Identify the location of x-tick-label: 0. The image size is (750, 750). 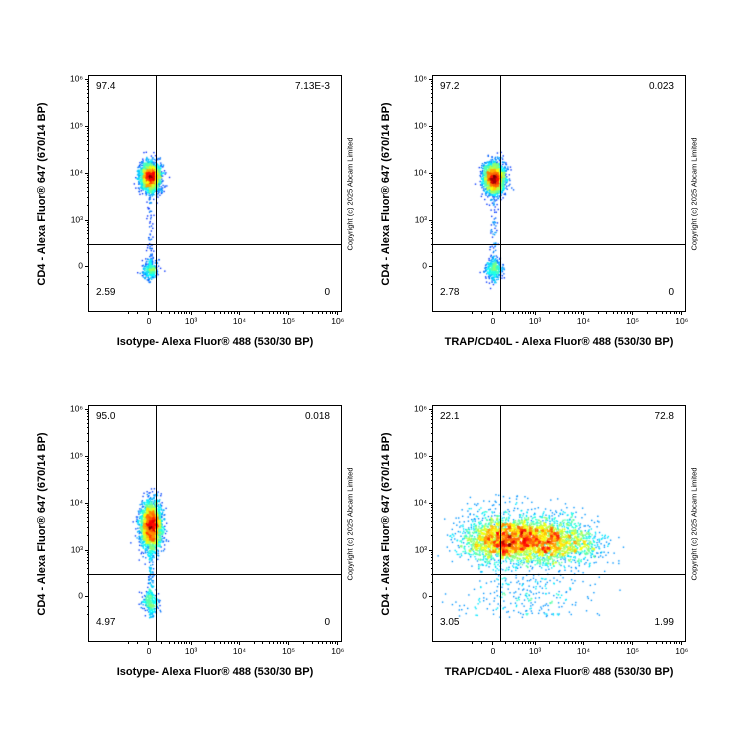
(149, 321).